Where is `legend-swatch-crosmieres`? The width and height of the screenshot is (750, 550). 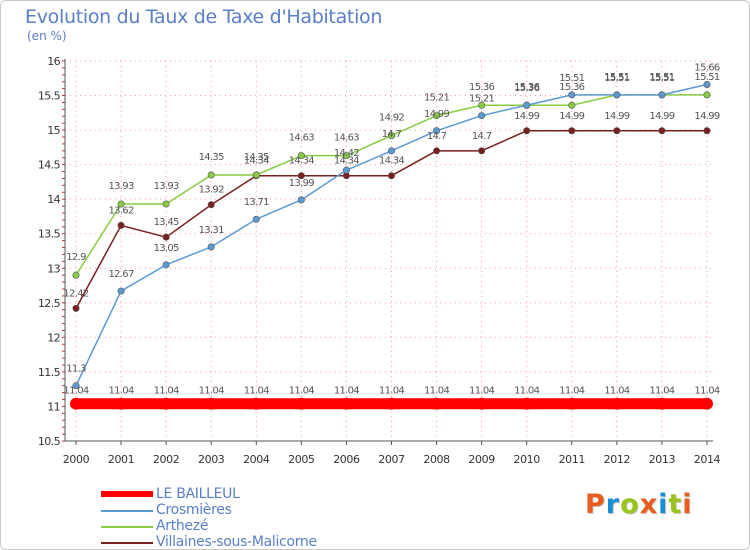
legend-swatch-crosmieres is located at coordinates (127, 511).